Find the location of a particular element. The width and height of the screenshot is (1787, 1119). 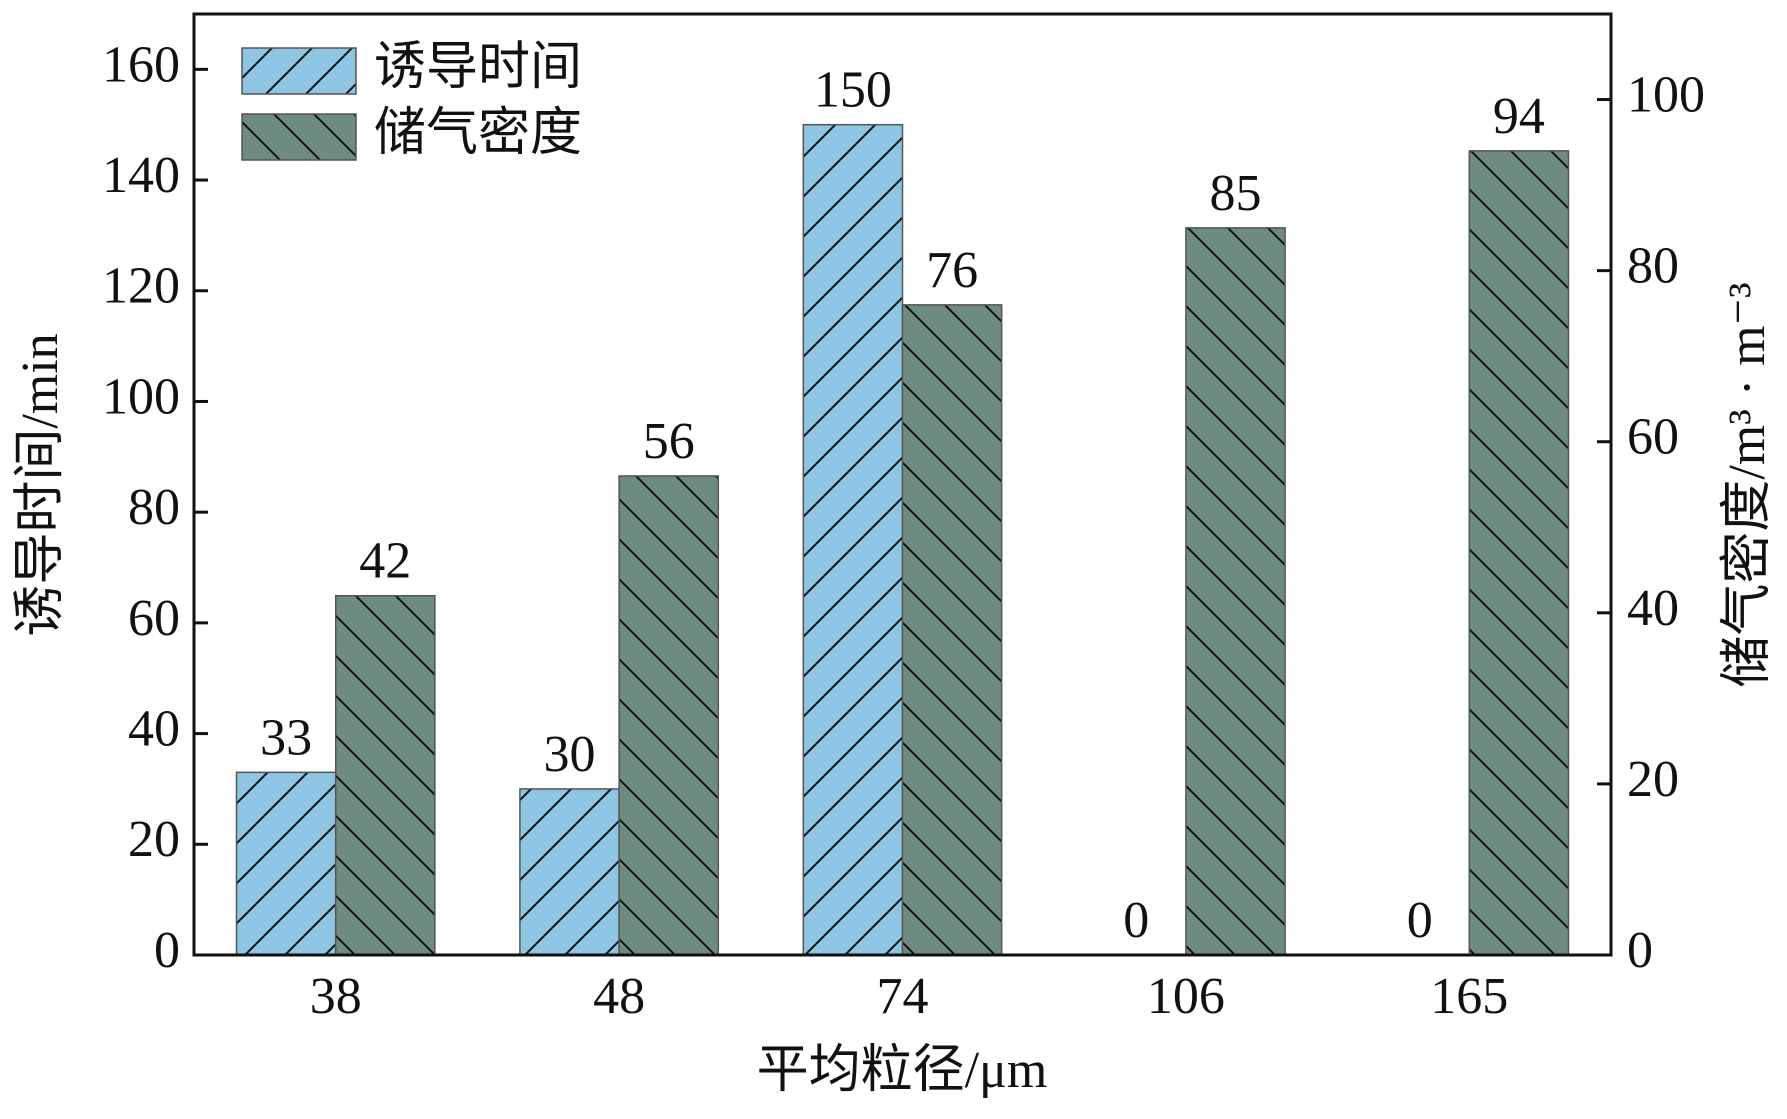

legend-label: 储气密度 is located at coordinates (478, 133).